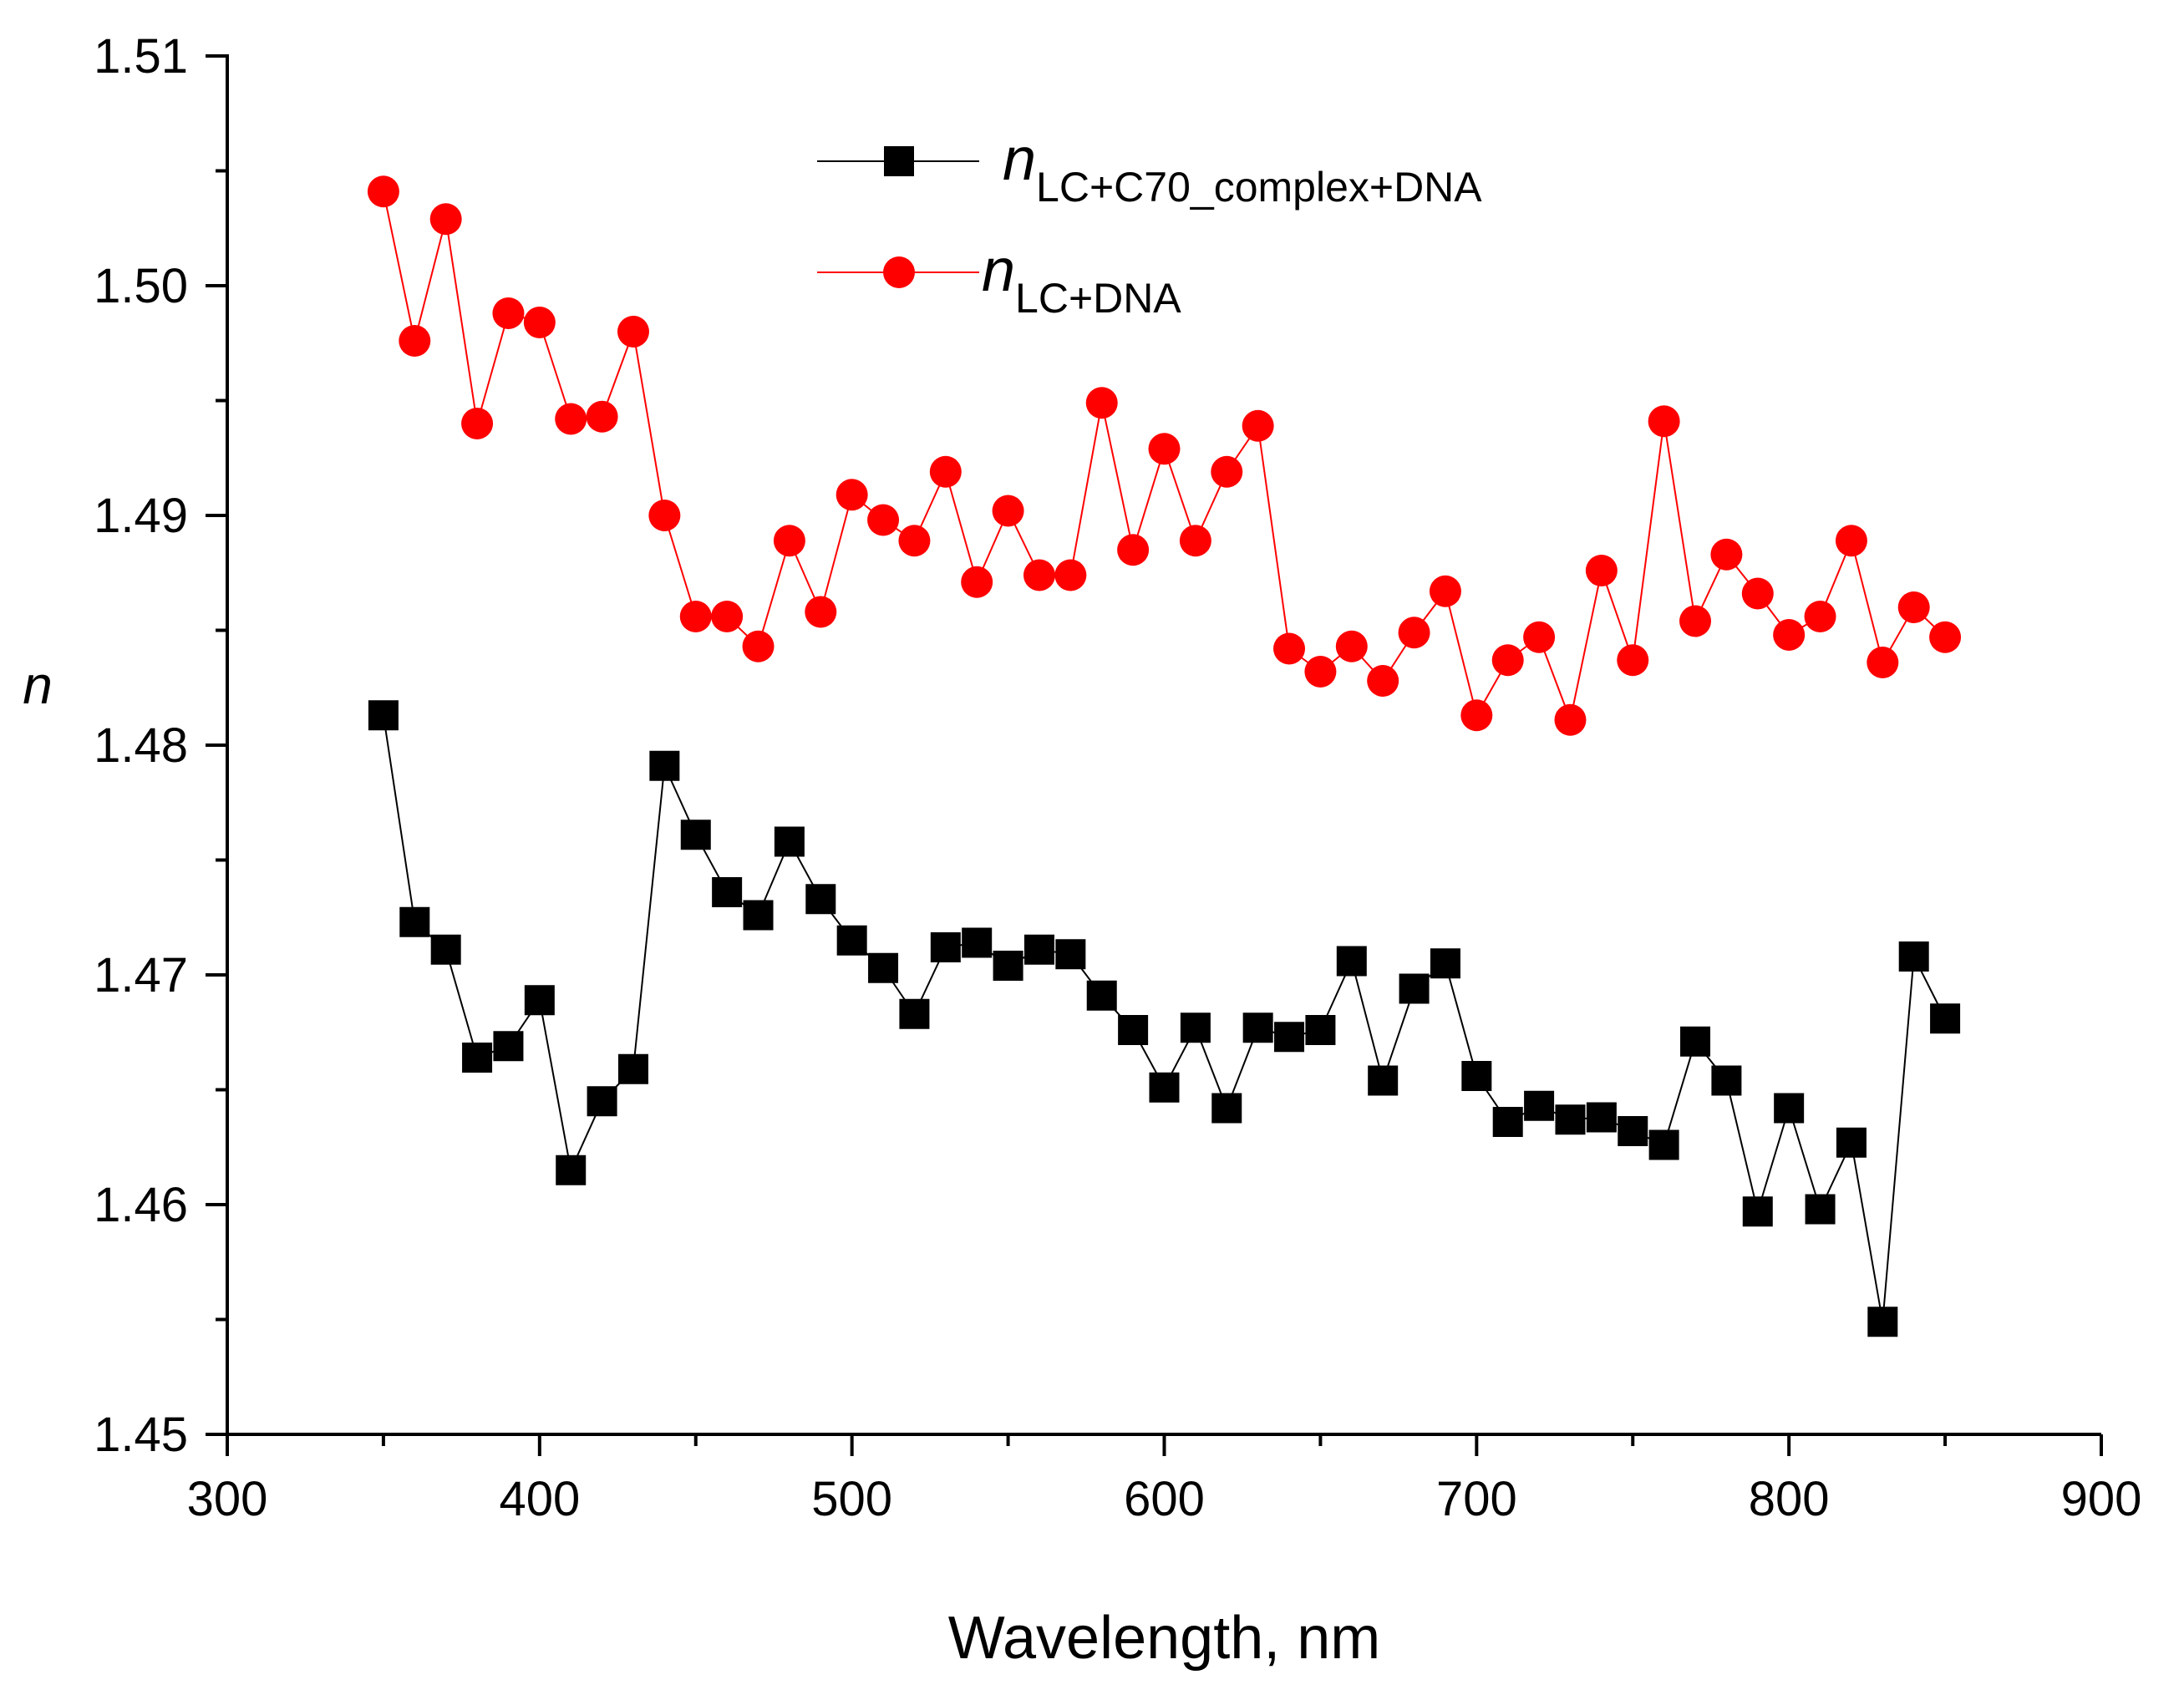 The height and width of the screenshot is (1695, 2184). I want to click on legend-marker-square, so click(899, 161).